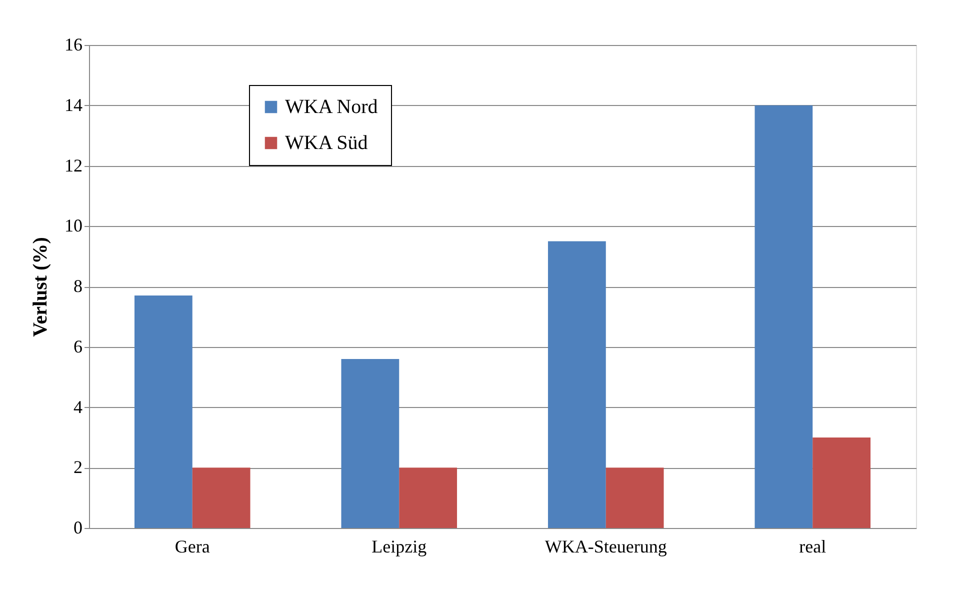  What do you see at coordinates (73, 165) in the screenshot?
I see `y-tick-label: 12` at bounding box center [73, 165].